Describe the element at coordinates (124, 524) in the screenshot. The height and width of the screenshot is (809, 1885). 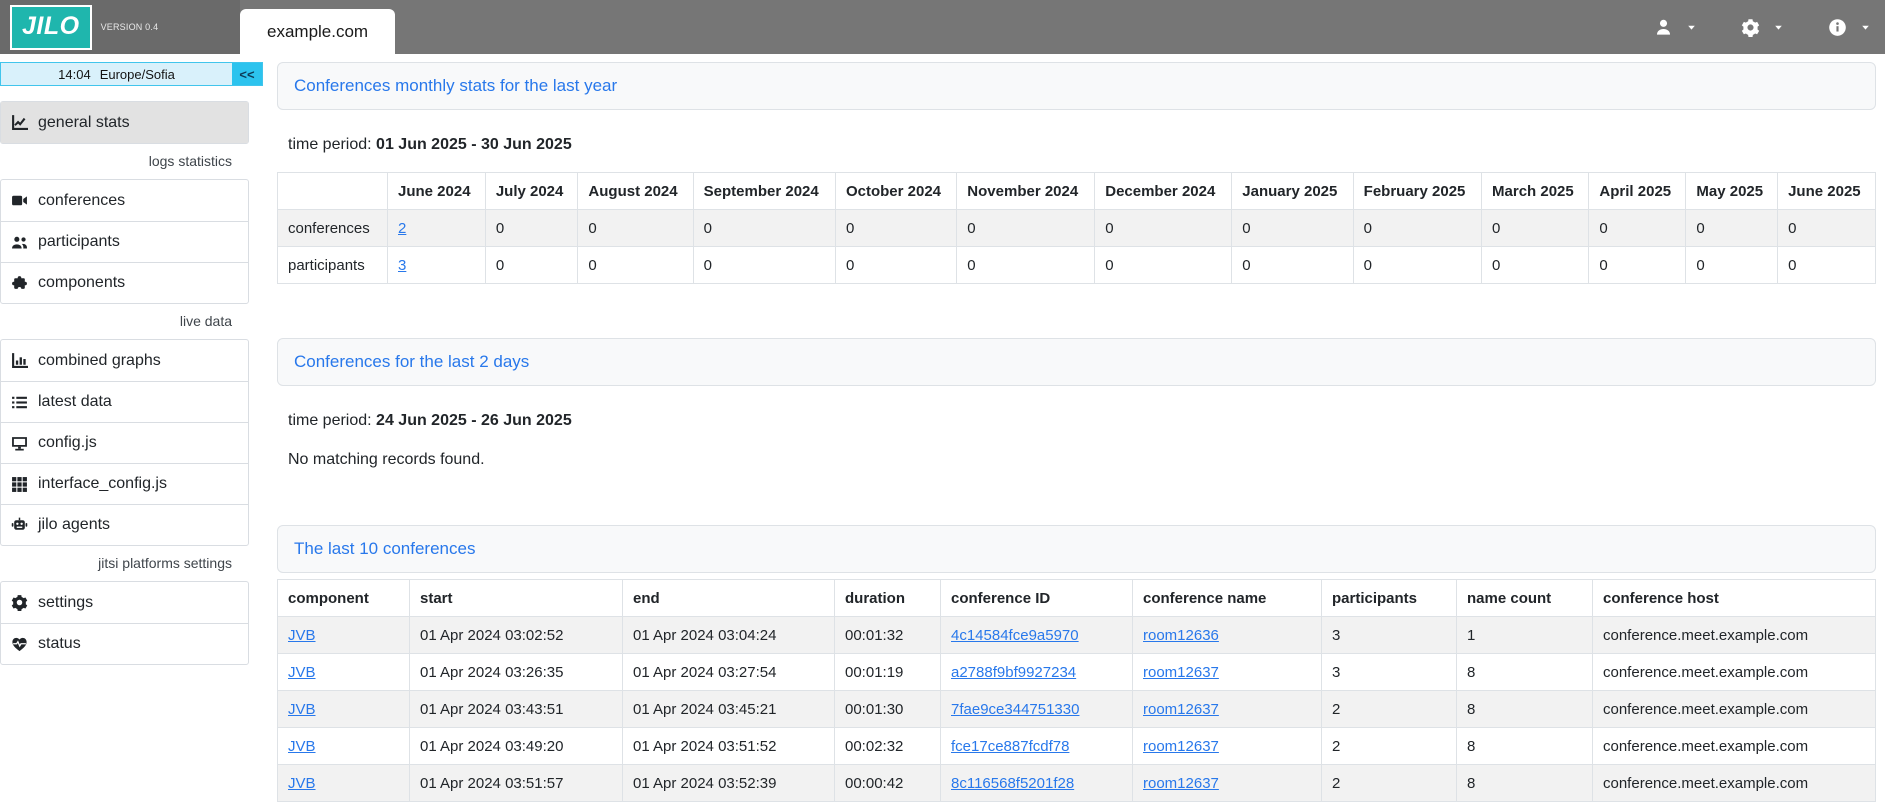
I see `sidebar-item-jilo-agents: jilo agents` at that location.